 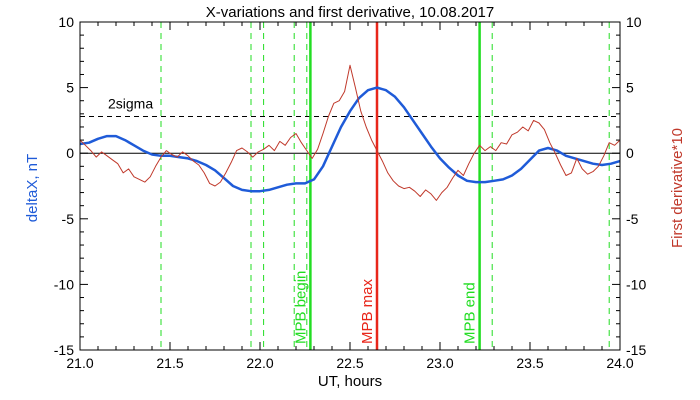 What do you see at coordinates (64, 284) in the screenshot?
I see `y-tick-label-left: -10` at bounding box center [64, 284].